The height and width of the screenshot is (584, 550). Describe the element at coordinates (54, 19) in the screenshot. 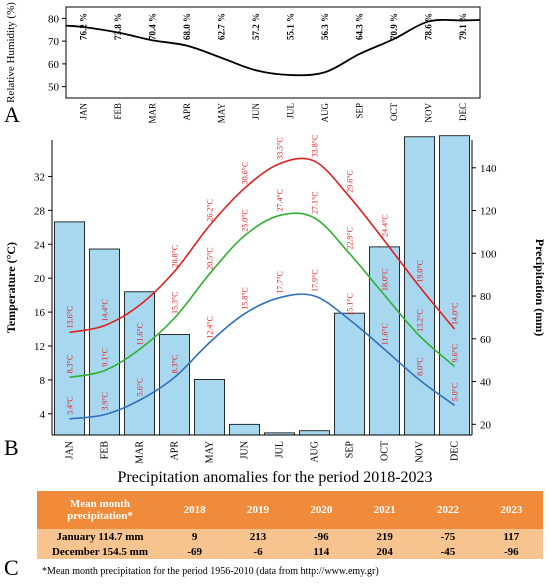

I see `y-tick-label: 80` at that location.